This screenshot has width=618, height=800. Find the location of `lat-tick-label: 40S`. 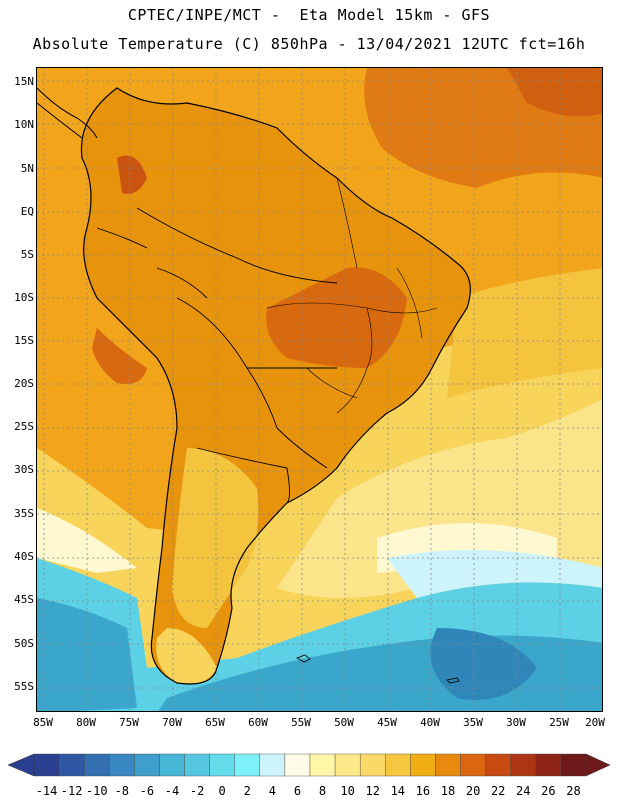

lat-tick-label: 40S is located at coordinates (24, 556).